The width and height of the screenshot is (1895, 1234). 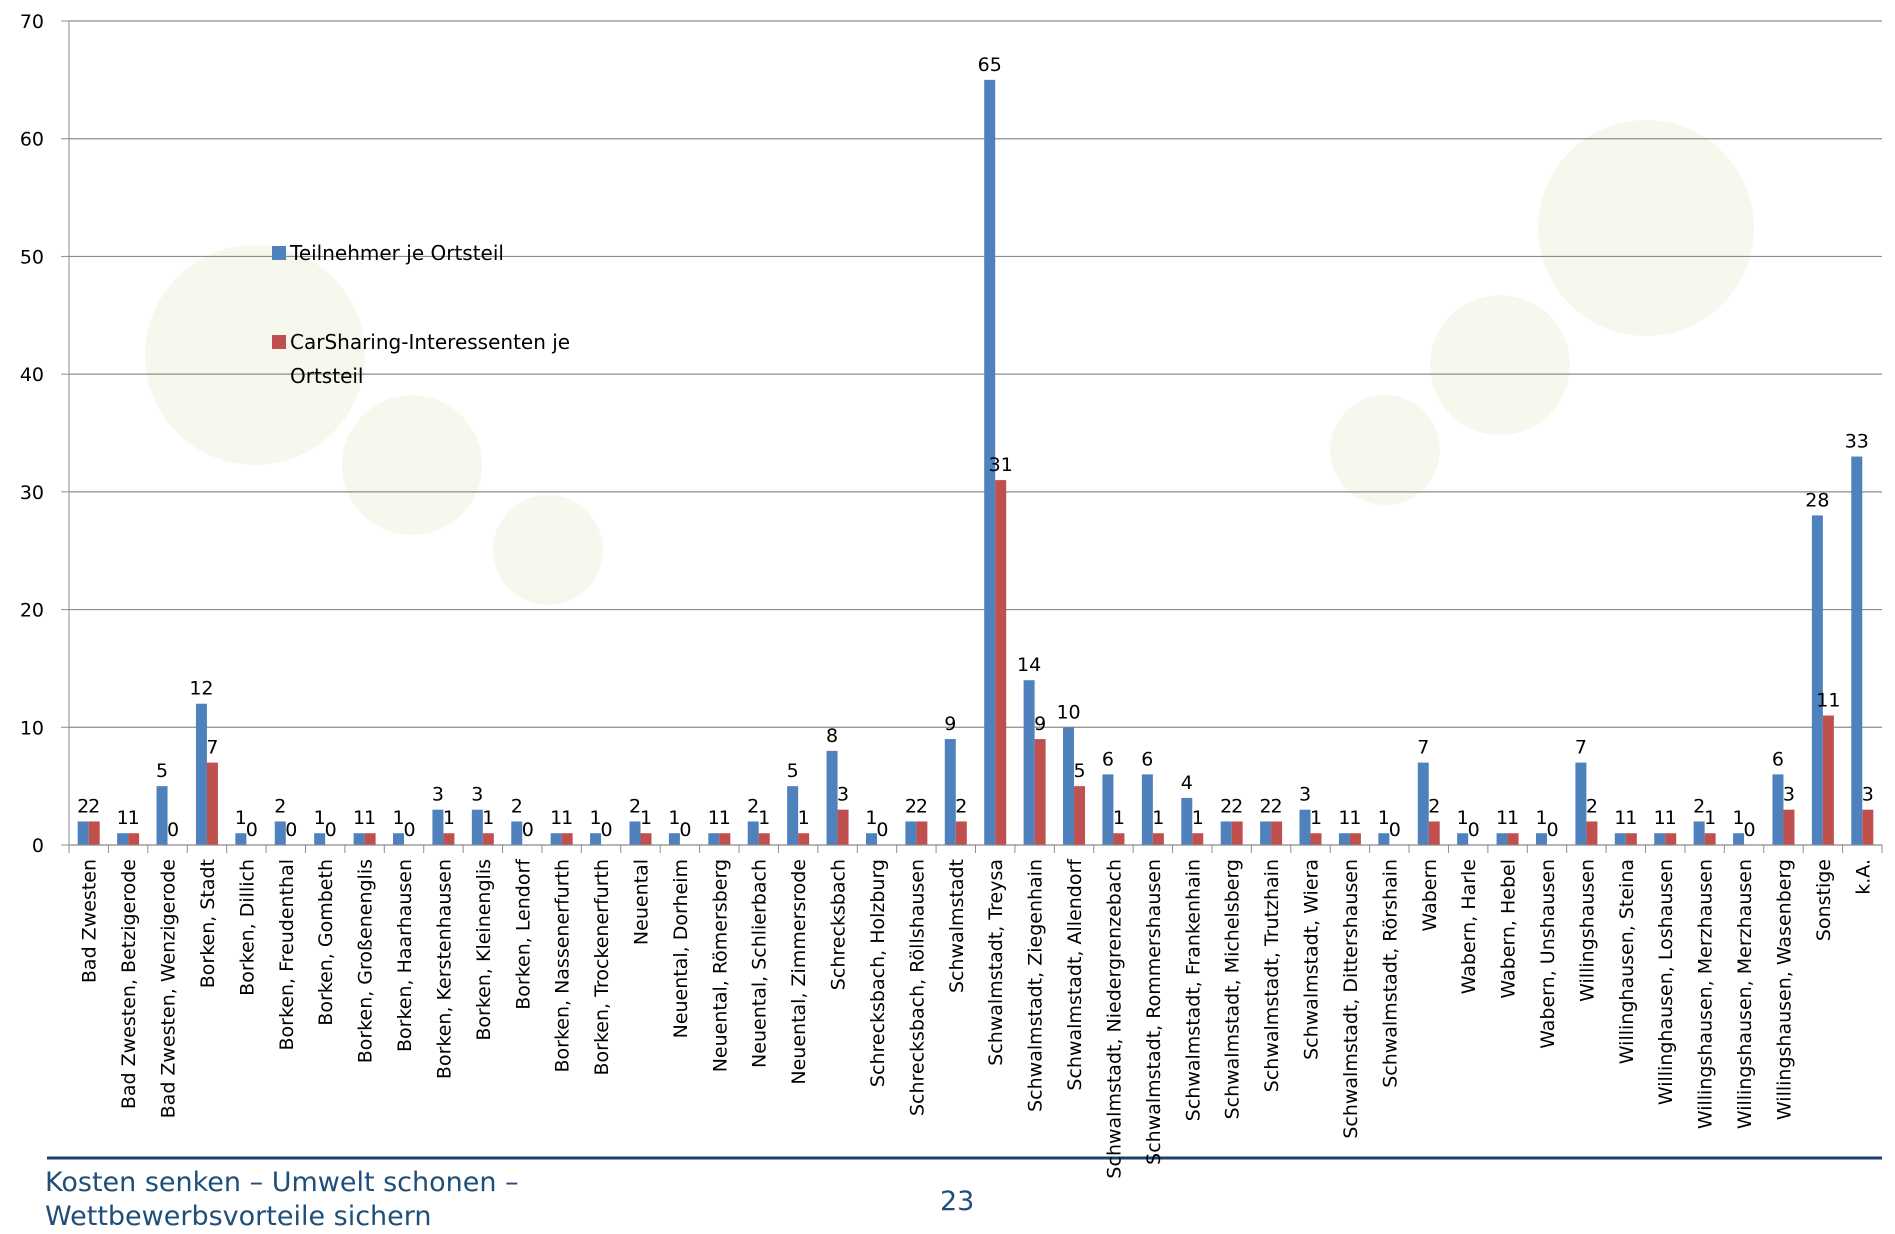 I want to click on data-label: 10, so click(x=1068, y=712).